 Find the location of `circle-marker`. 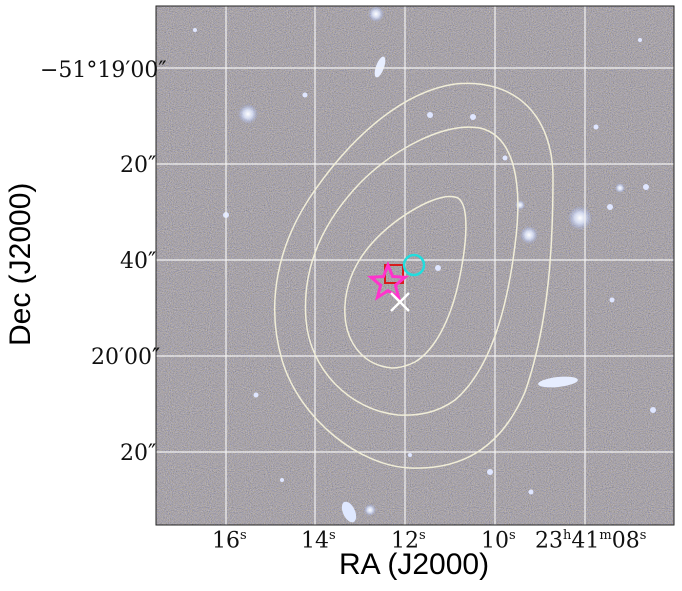

circle-marker is located at coordinates (414, 265).